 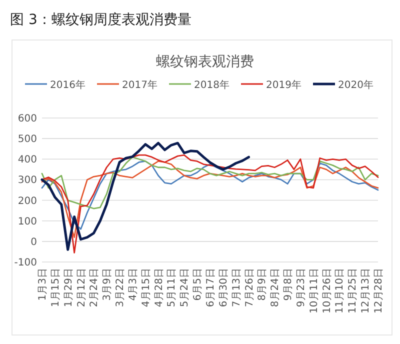 I want to click on x-tick-label: 9月8日, so click(x=288, y=284).